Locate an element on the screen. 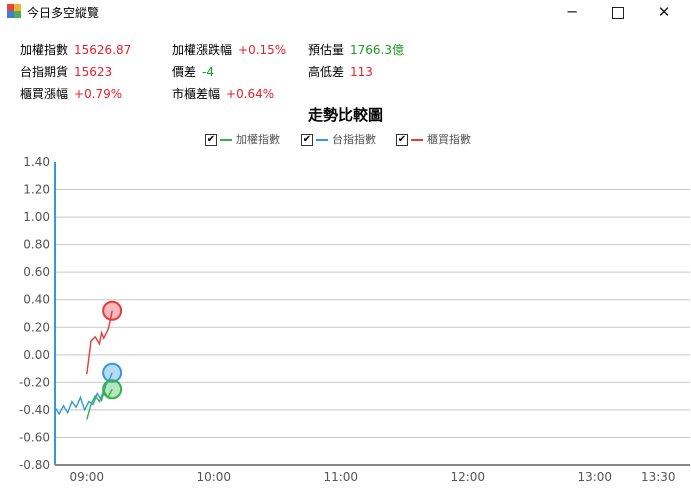  stat-taiex-futures: 台指期貨 15623 is located at coordinates (66, 71).